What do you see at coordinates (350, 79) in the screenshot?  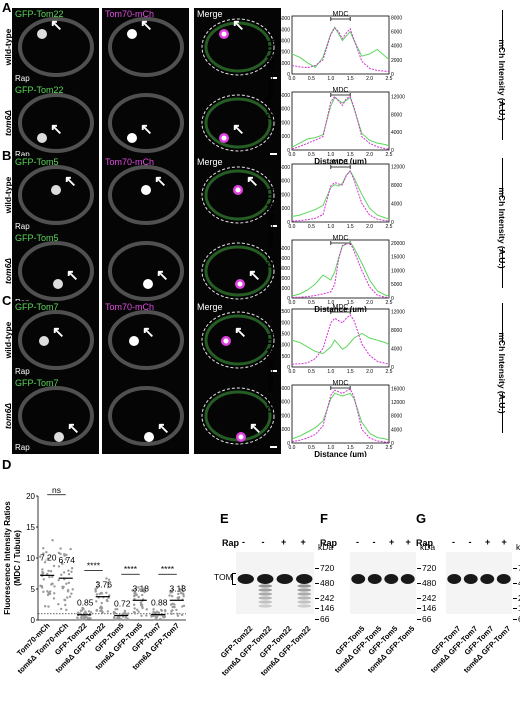 I see `x-tick-label: 1.5` at bounding box center [350, 79].